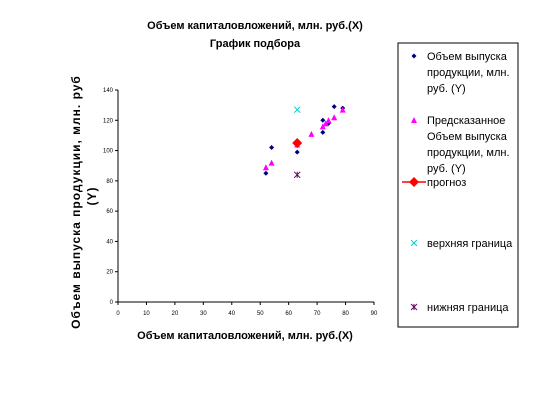 This screenshot has width=537, height=409. I want to click on y-tick-label: 60, so click(109, 212).